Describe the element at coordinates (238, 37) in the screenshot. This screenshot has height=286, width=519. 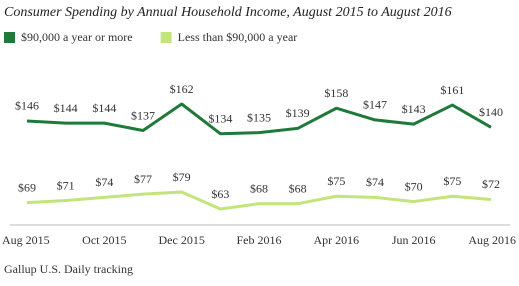
I see `legend-label: Less than $90,000 a year` at that location.